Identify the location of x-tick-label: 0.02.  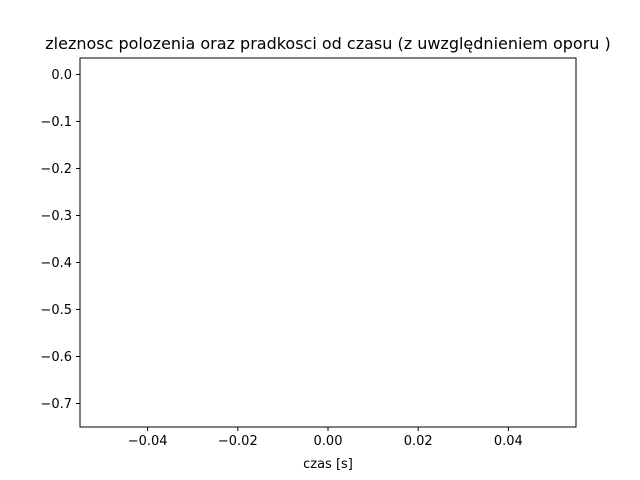
(418, 441).